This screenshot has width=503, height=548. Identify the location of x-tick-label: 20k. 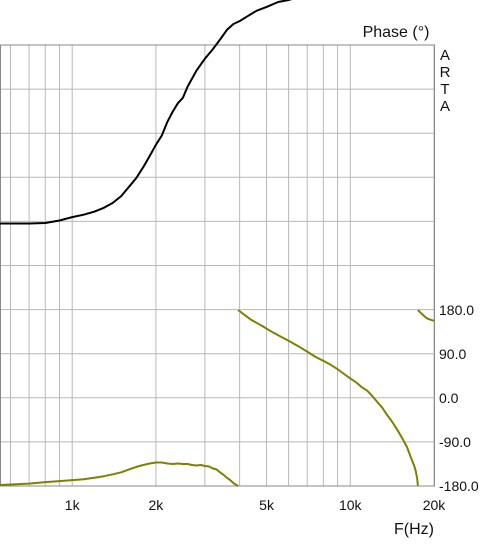
(435, 505).